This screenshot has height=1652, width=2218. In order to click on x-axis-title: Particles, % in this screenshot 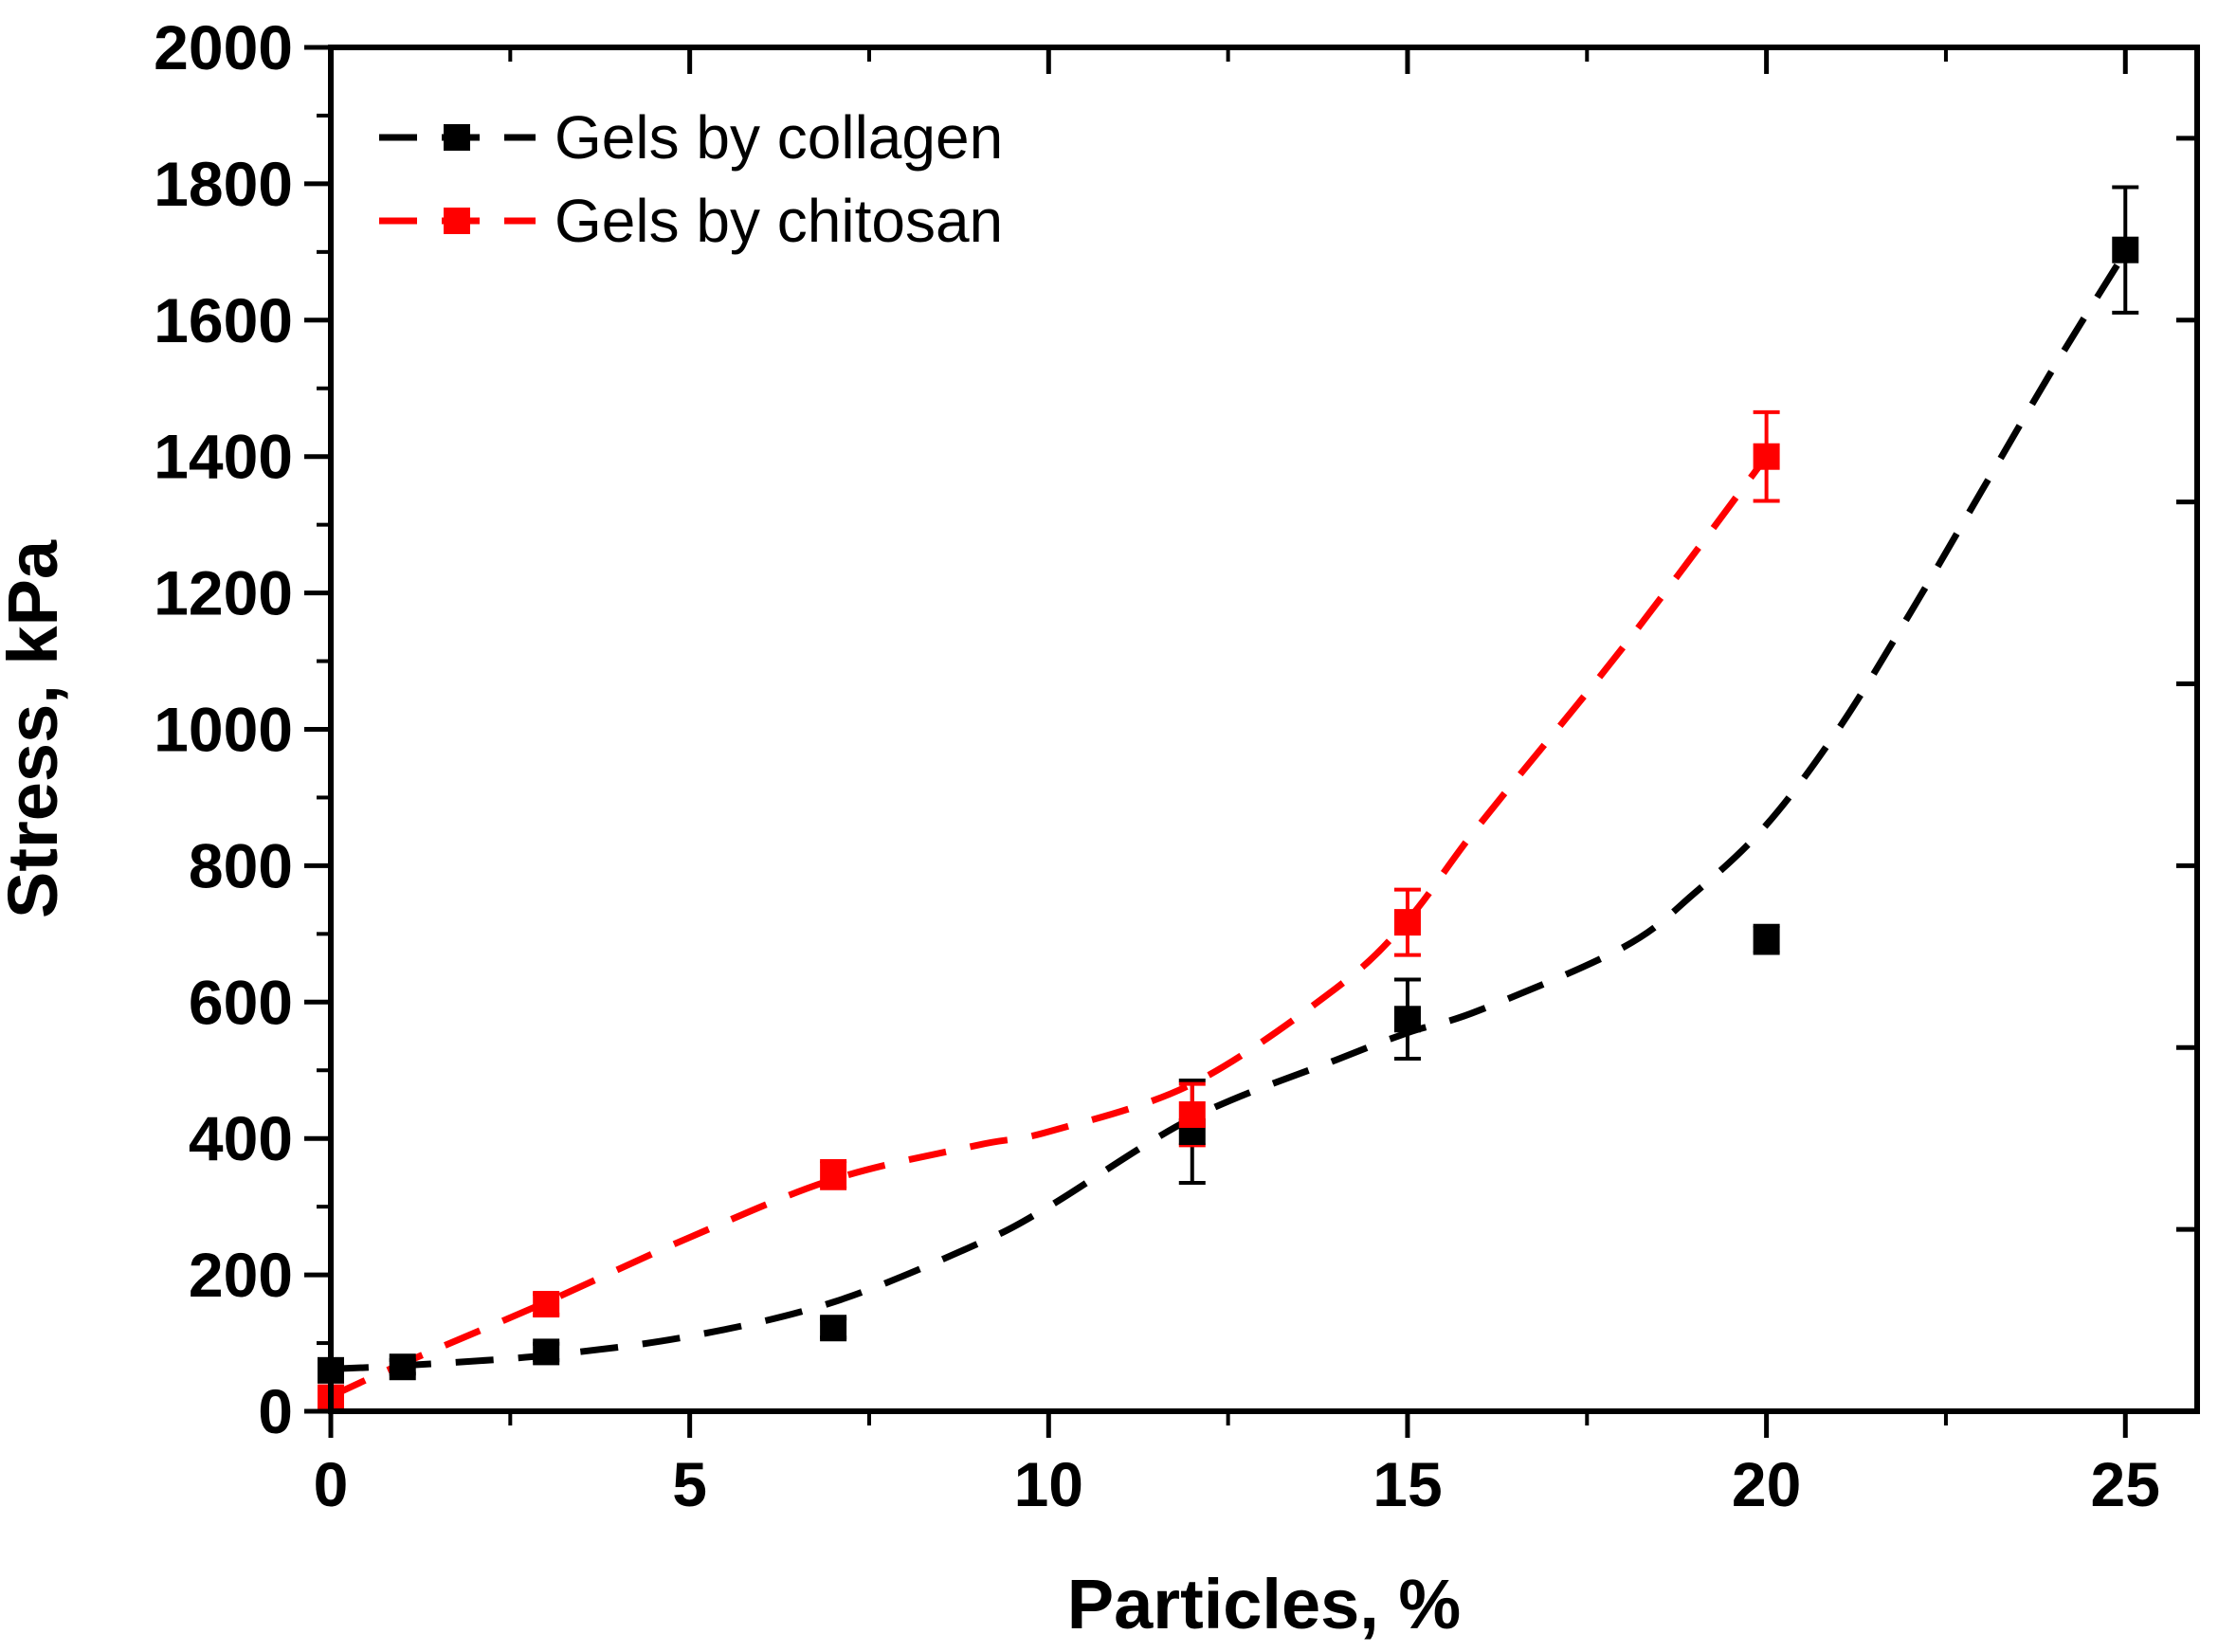, I will do `click(1264, 1604)`.